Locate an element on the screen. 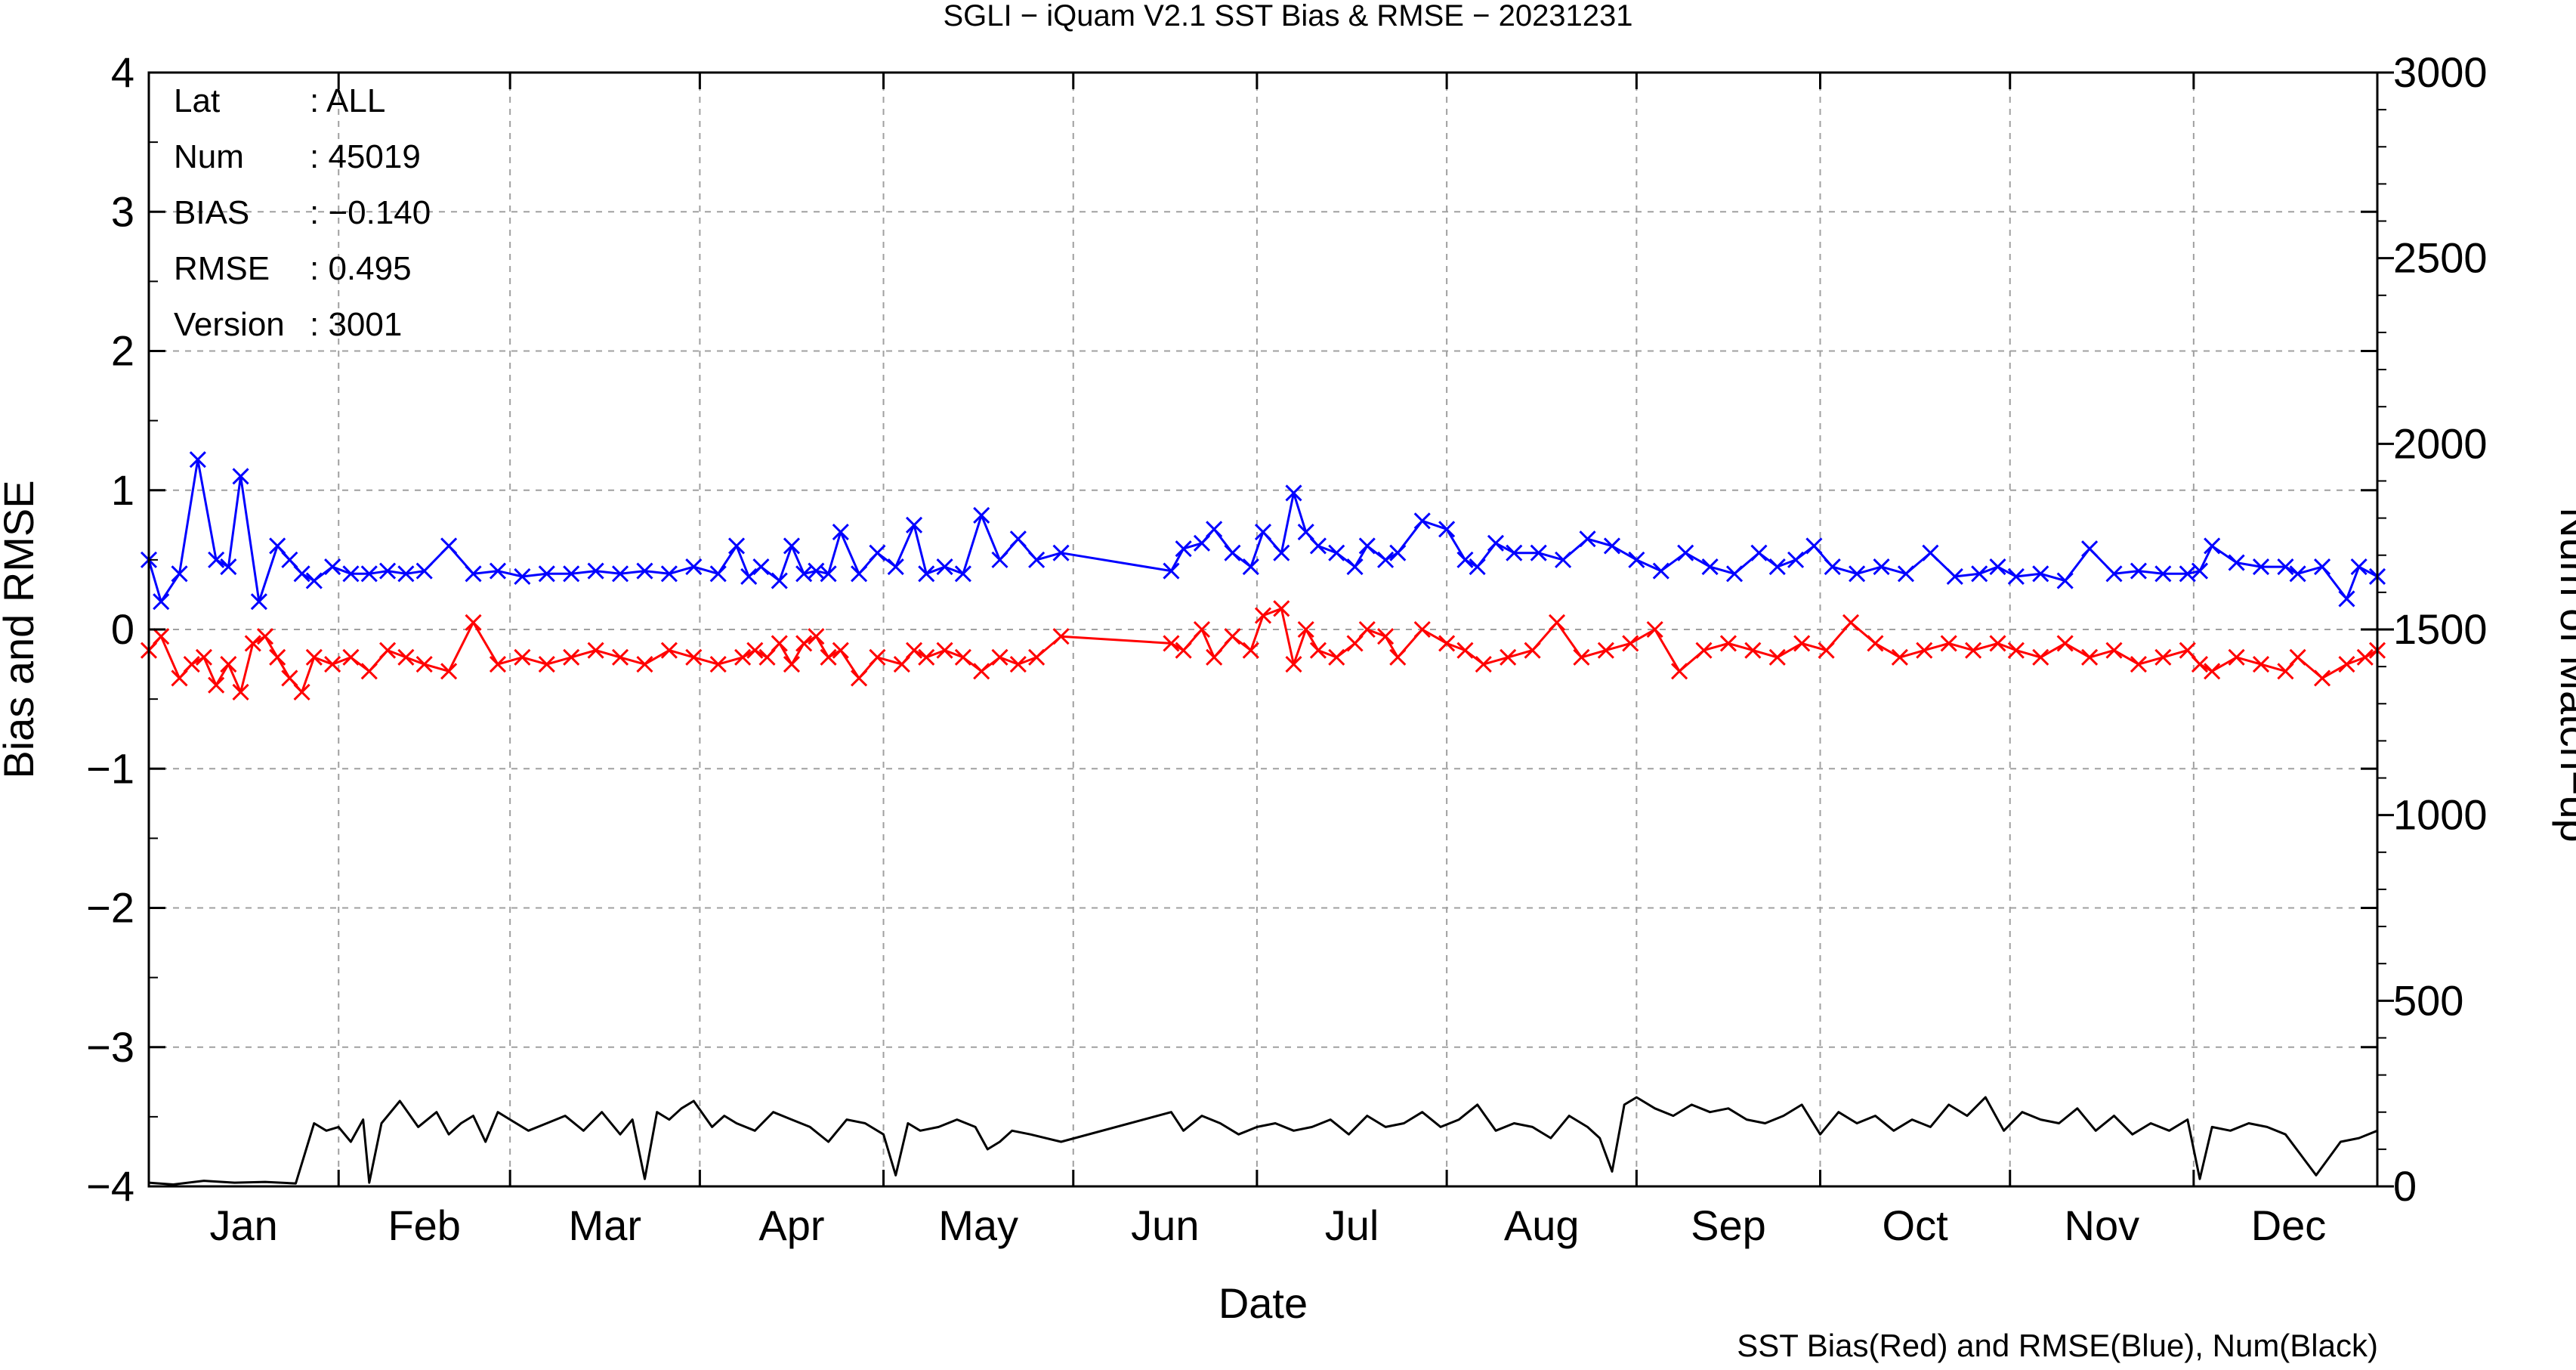 The height and width of the screenshot is (1370, 2576). x-month-label: Sep is located at coordinates (1728, 1225).